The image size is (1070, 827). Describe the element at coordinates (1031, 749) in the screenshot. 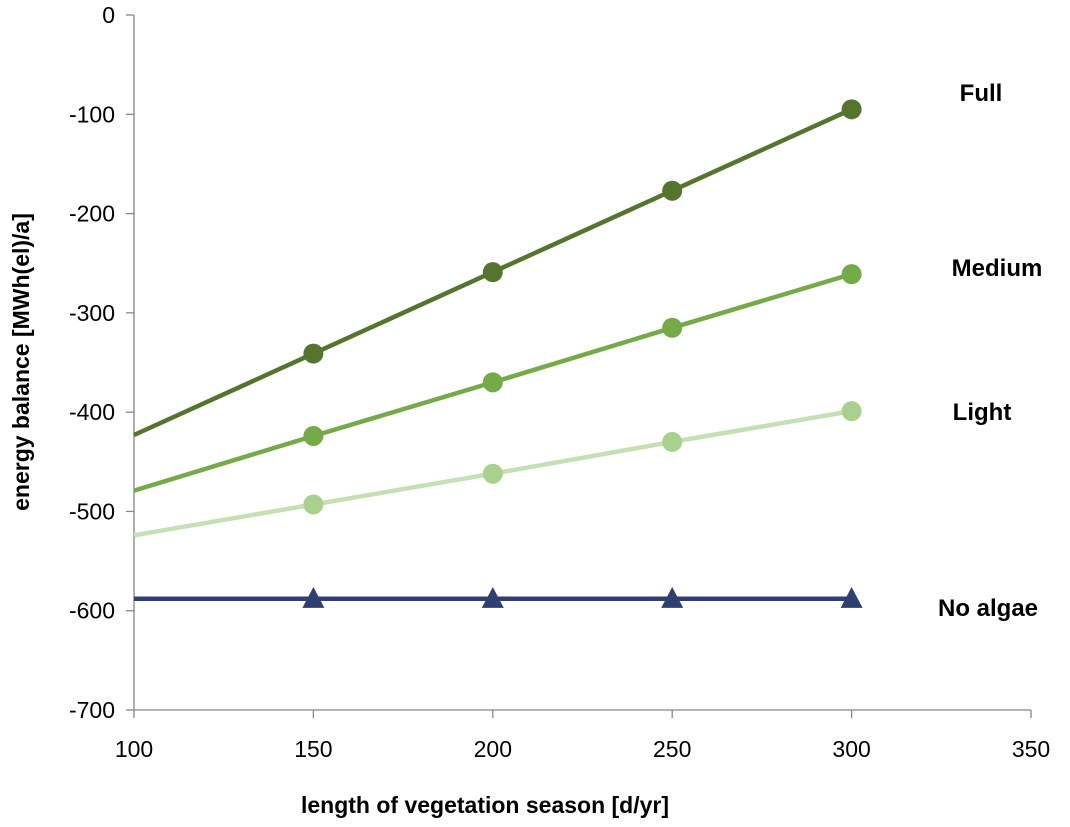

I see `x-tick-label: 350` at that location.